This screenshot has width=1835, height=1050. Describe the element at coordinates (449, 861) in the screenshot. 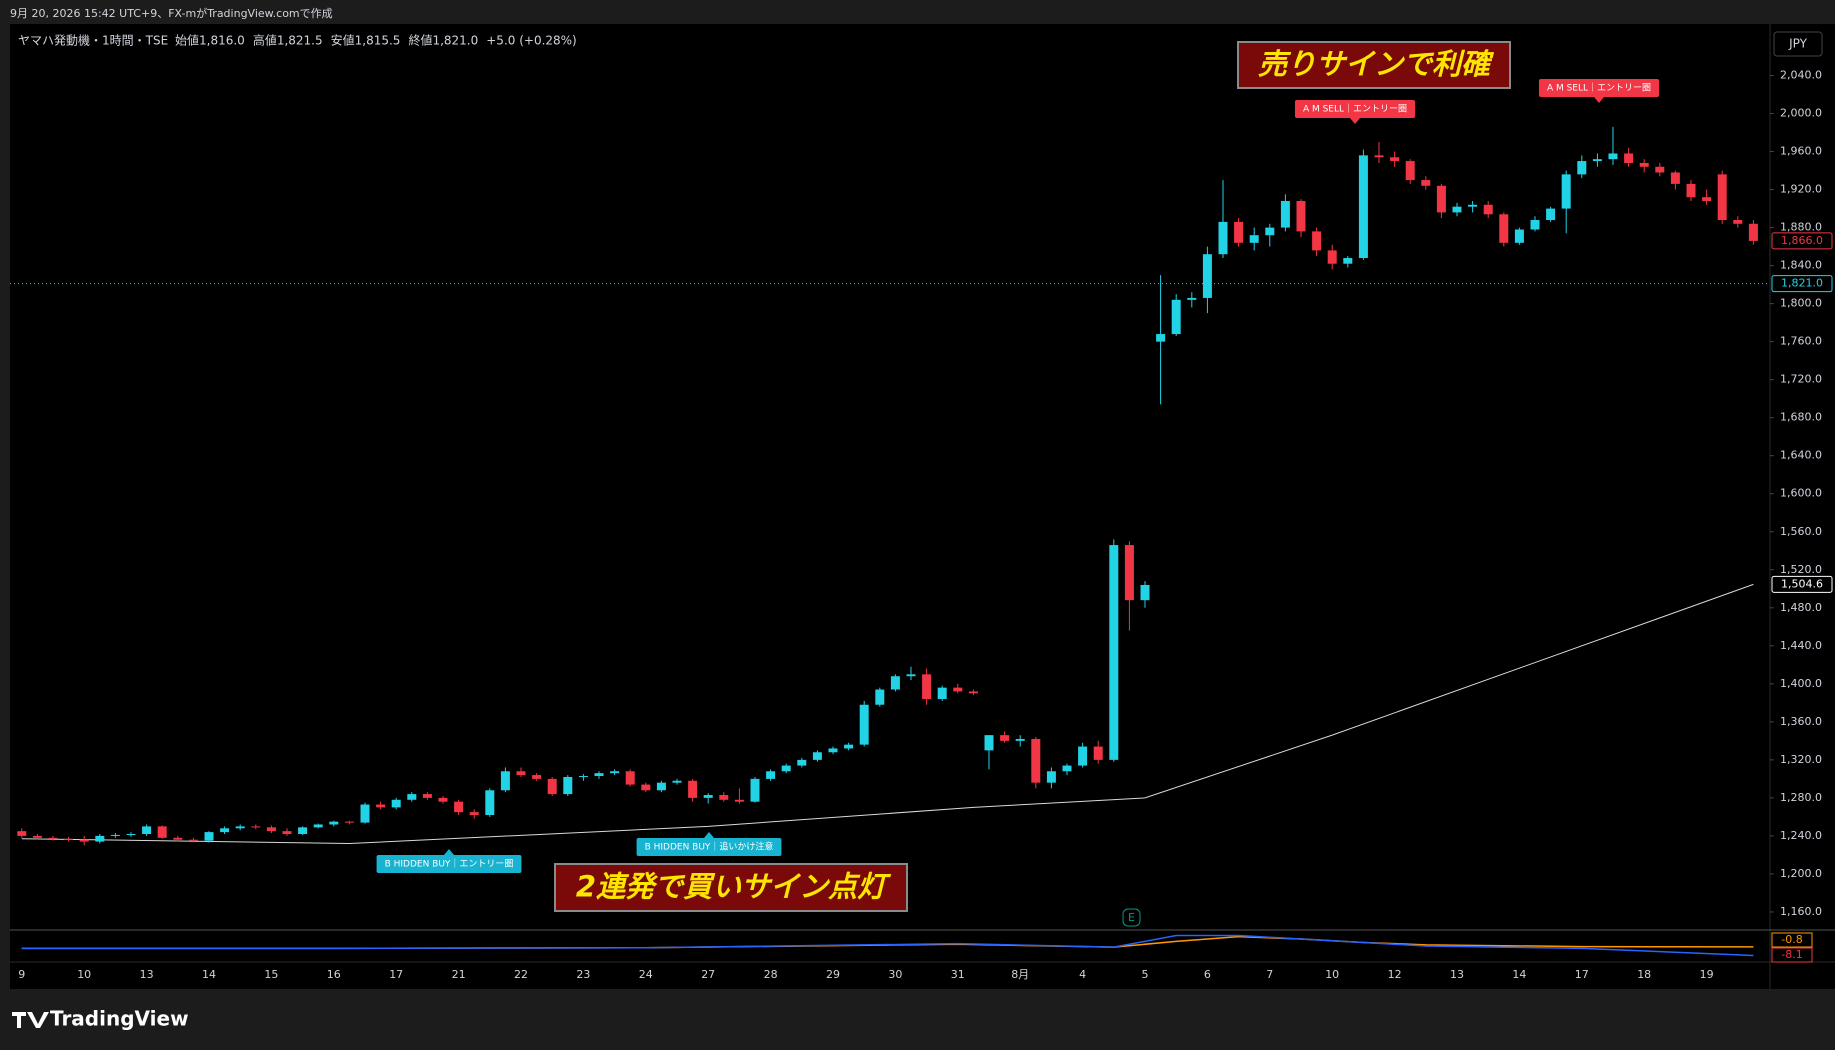

I see `signal-label: B HIDDEN BUY｜エントリー圏` at that location.